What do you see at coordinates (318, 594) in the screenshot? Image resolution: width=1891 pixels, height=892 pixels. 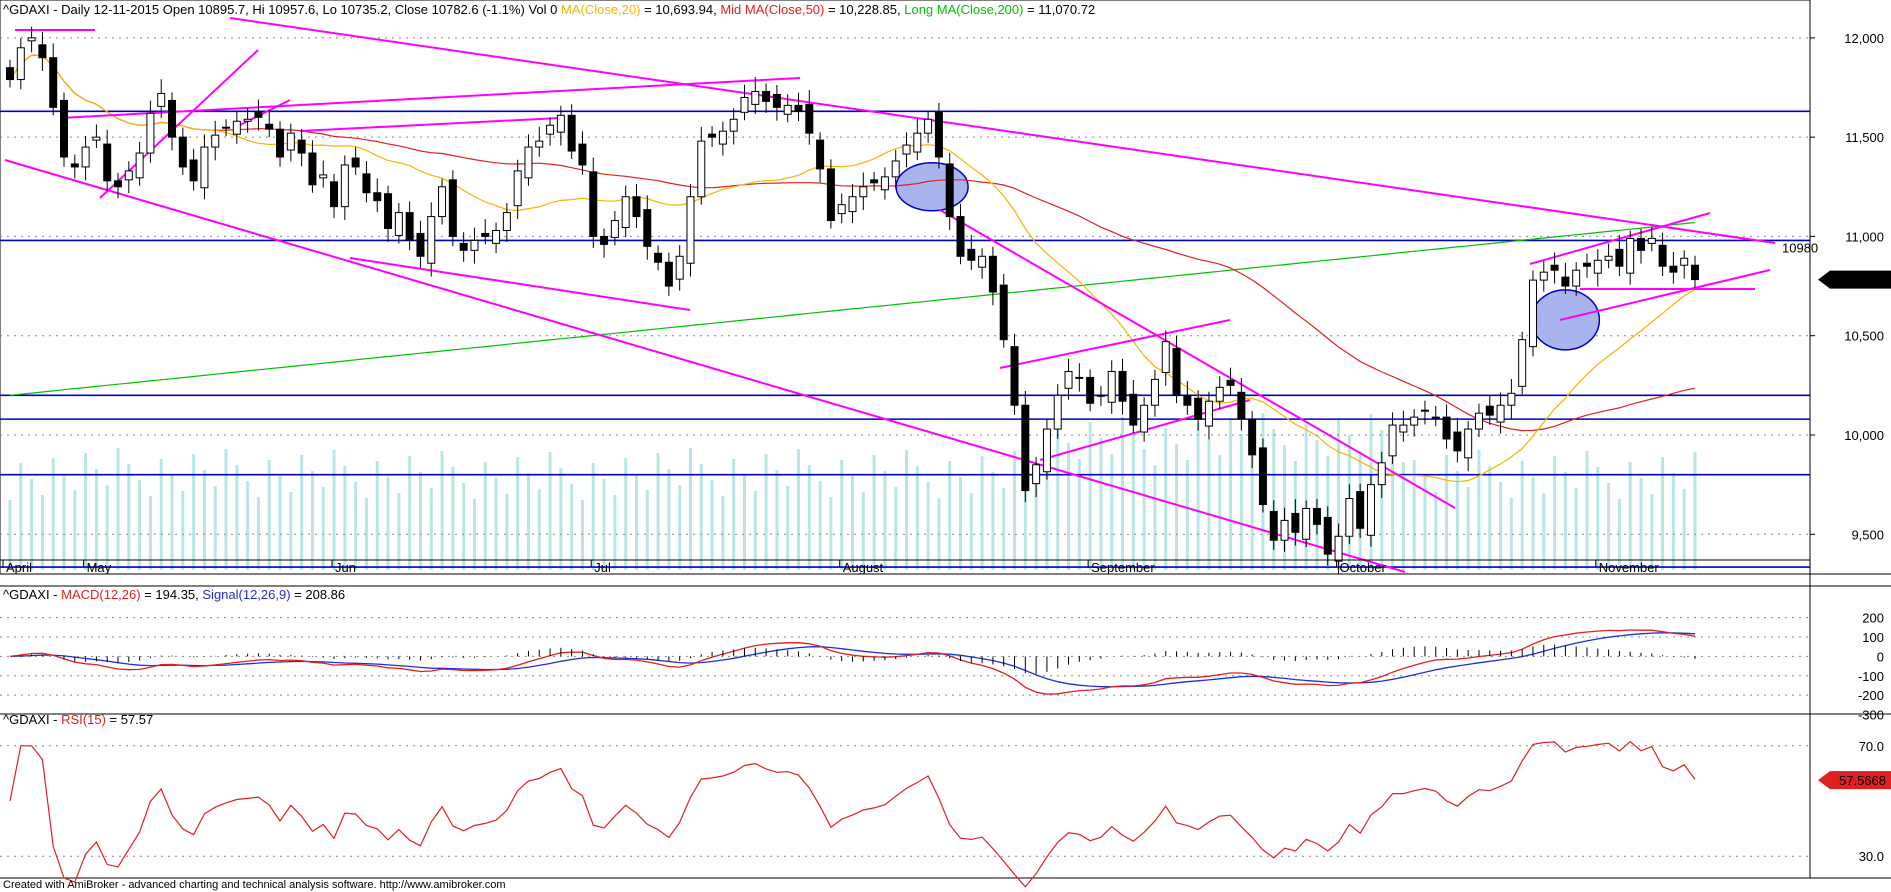 I see `signal-value: = 208.86` at bounding box center [318, 594].